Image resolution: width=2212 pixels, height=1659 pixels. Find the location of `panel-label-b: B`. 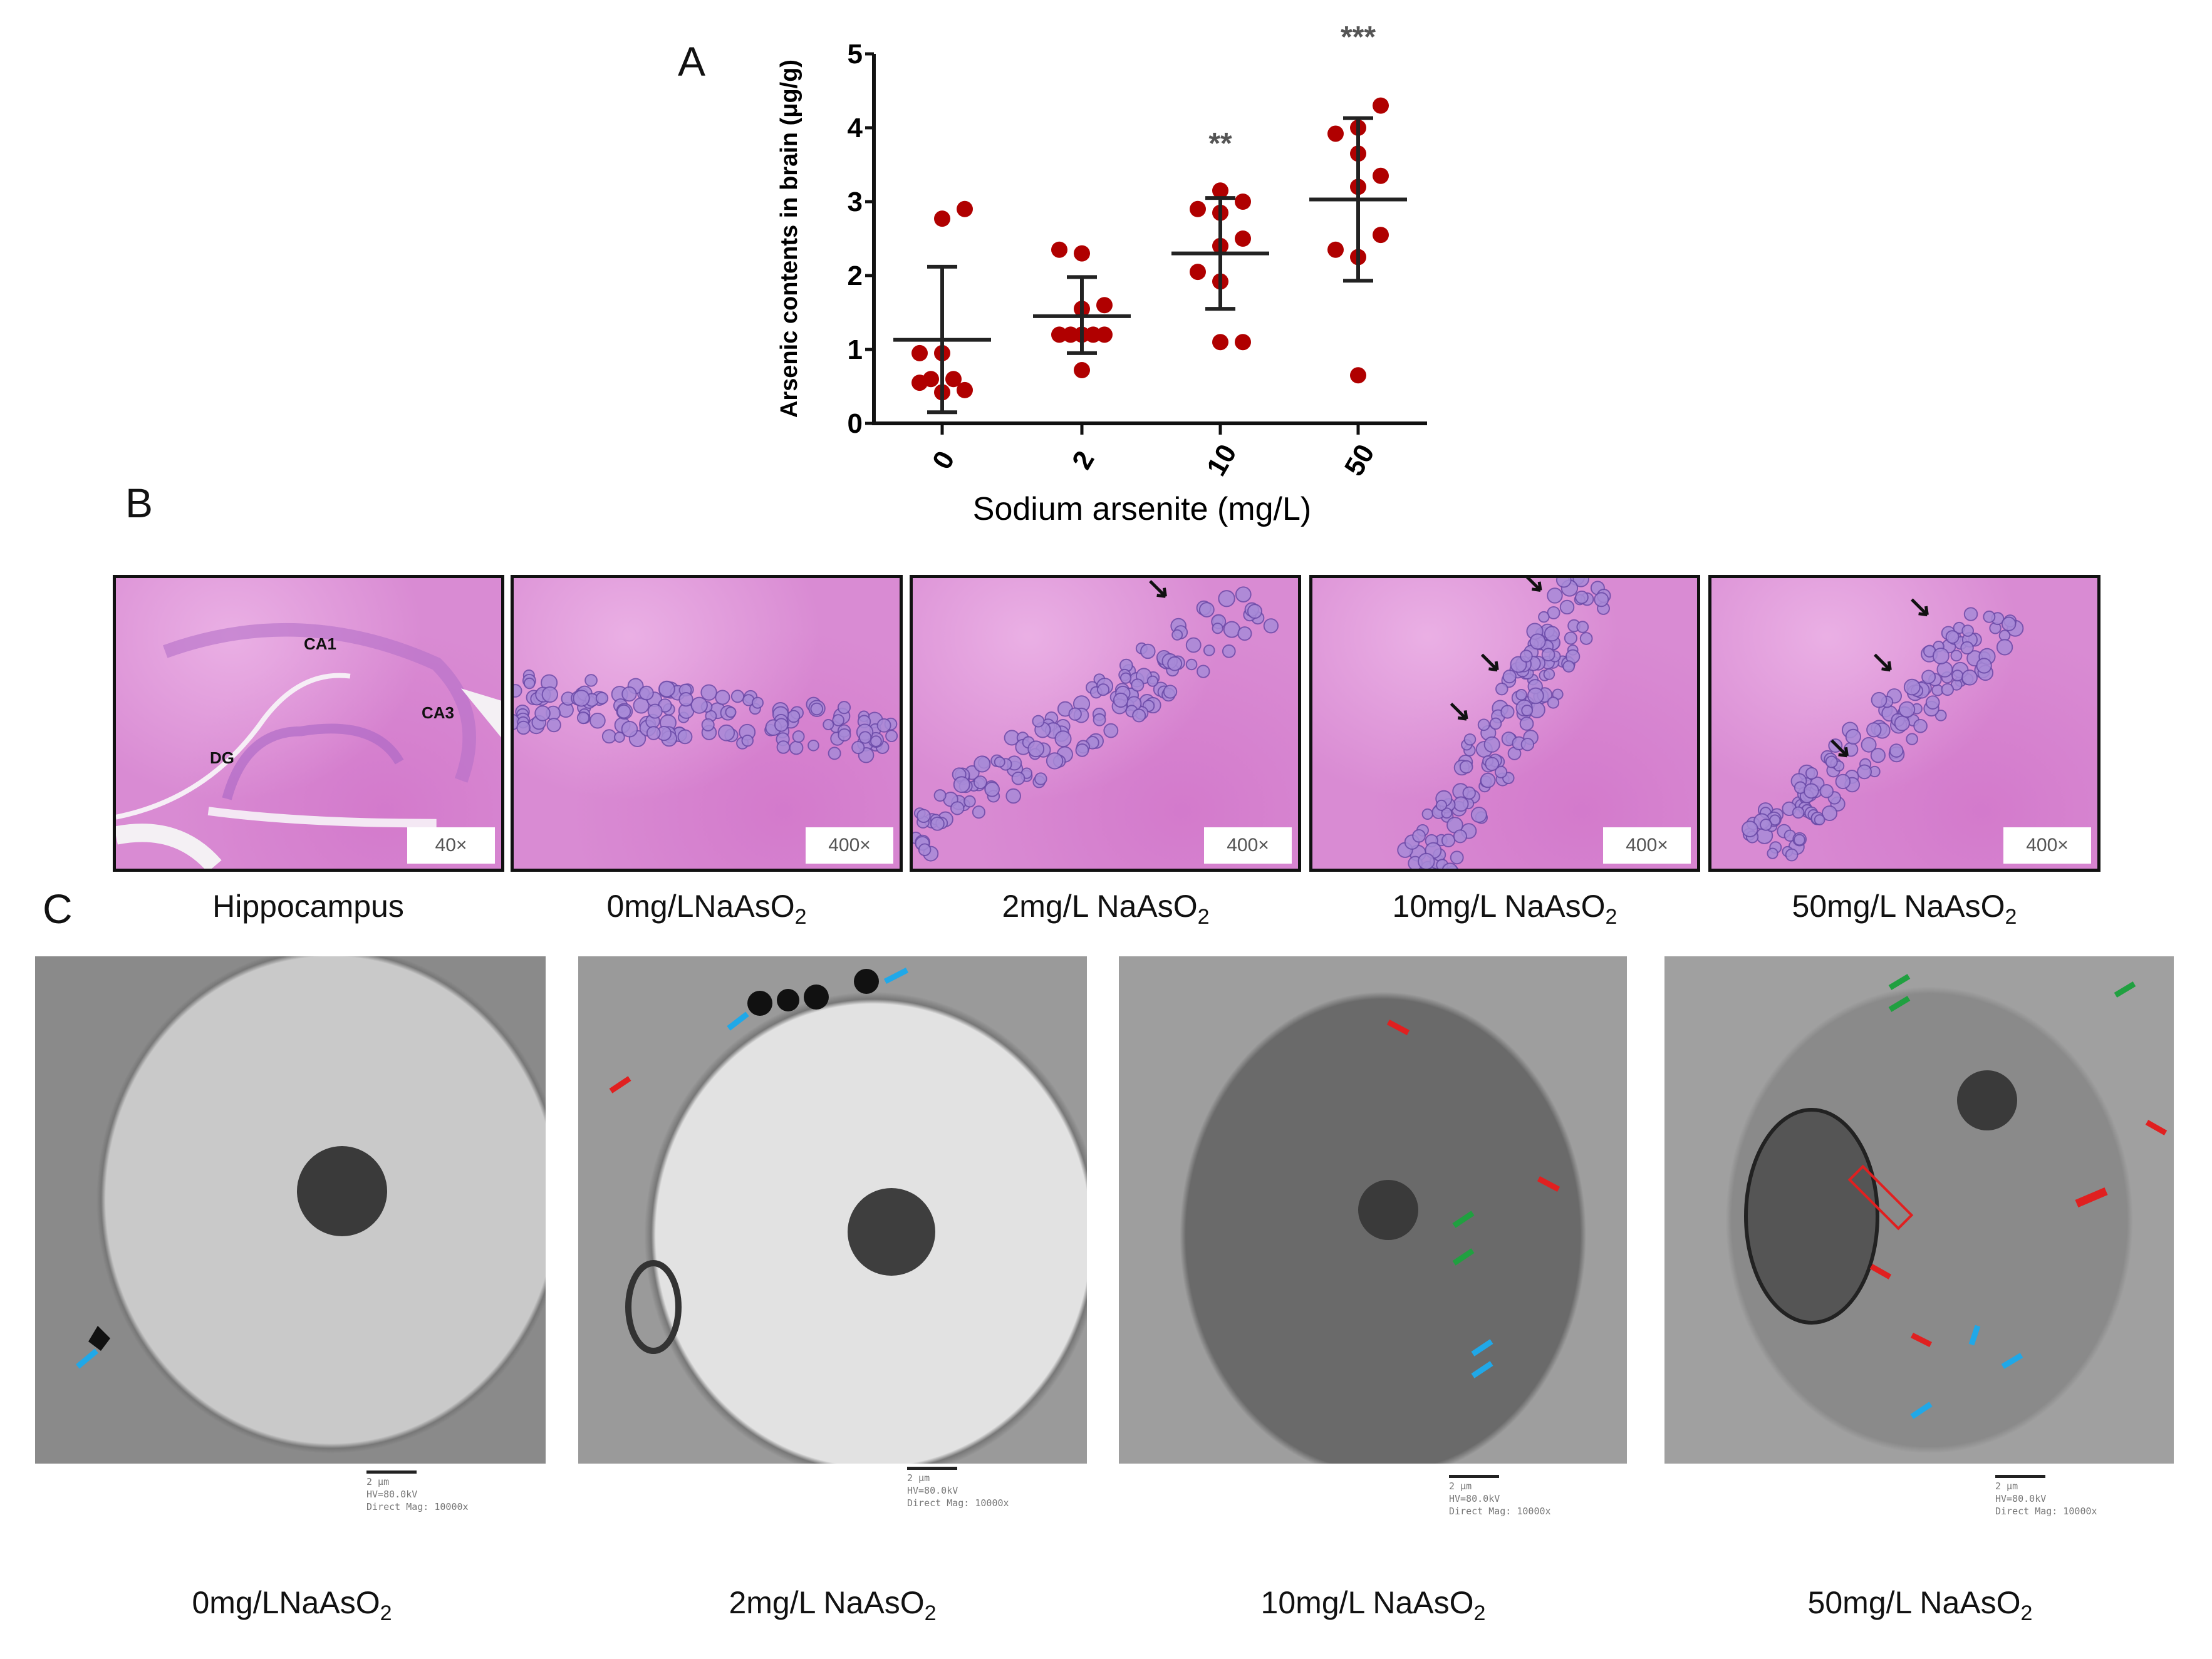

panel-label-b: B is located at coordinates (139, 503).